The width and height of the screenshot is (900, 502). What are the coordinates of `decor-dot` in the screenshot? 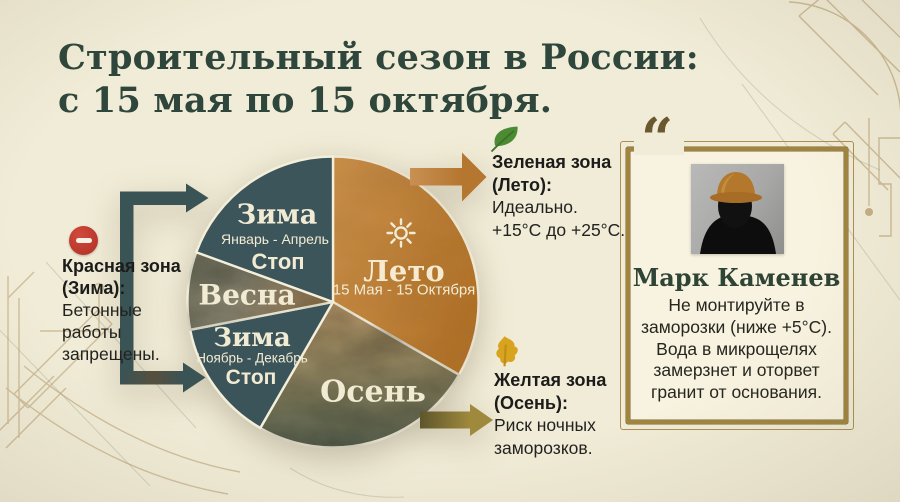 It's located at (869, 212).